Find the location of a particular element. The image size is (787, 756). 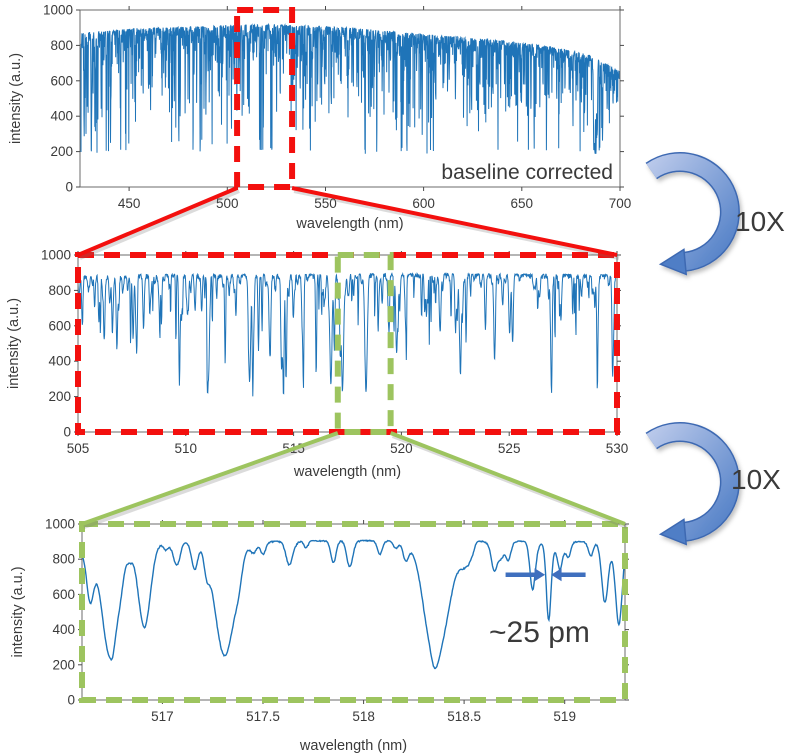

x-tick-label: 600 is located at coordinates (423, 203).